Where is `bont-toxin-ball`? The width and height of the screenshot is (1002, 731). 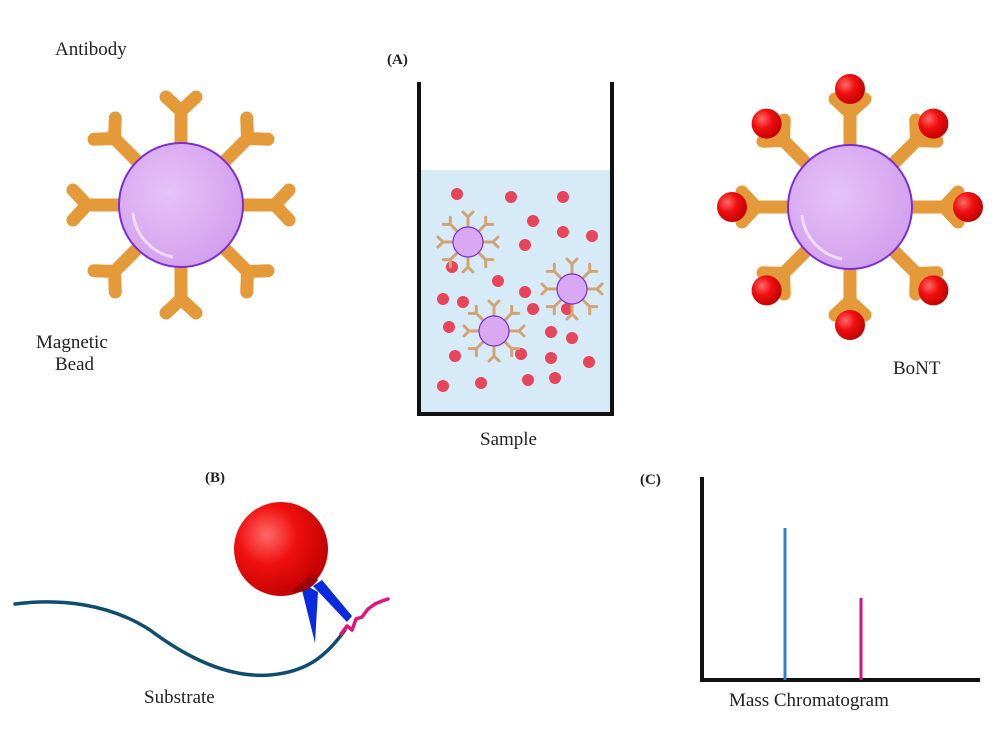 bont-toxin-ball is located at coordinates (281, 549).